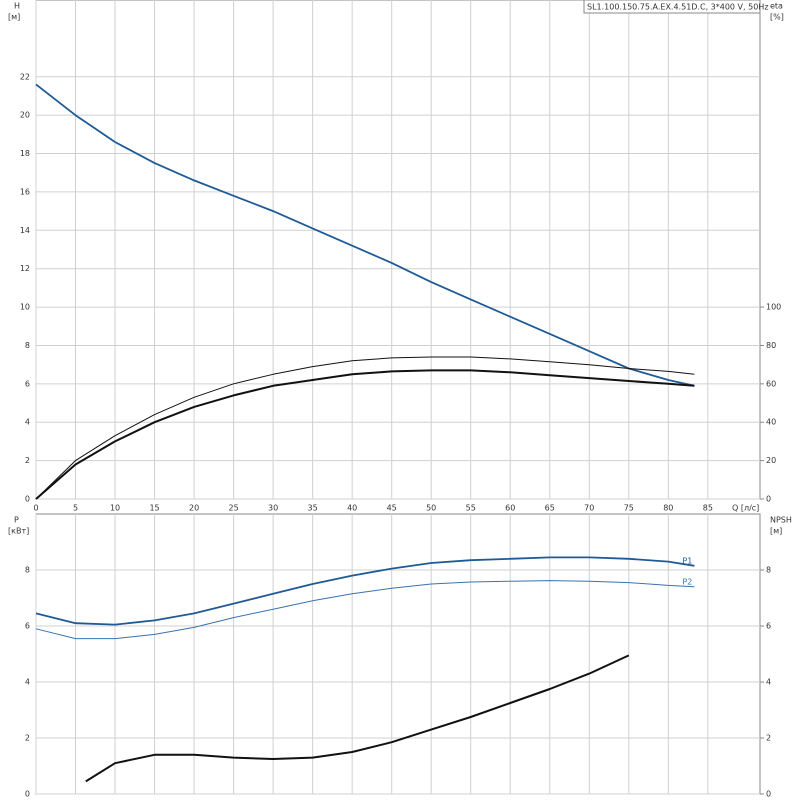  Describe the element at coordinates (550, 508) in the screenshot. I see `x-tick-label: 65` at that location.